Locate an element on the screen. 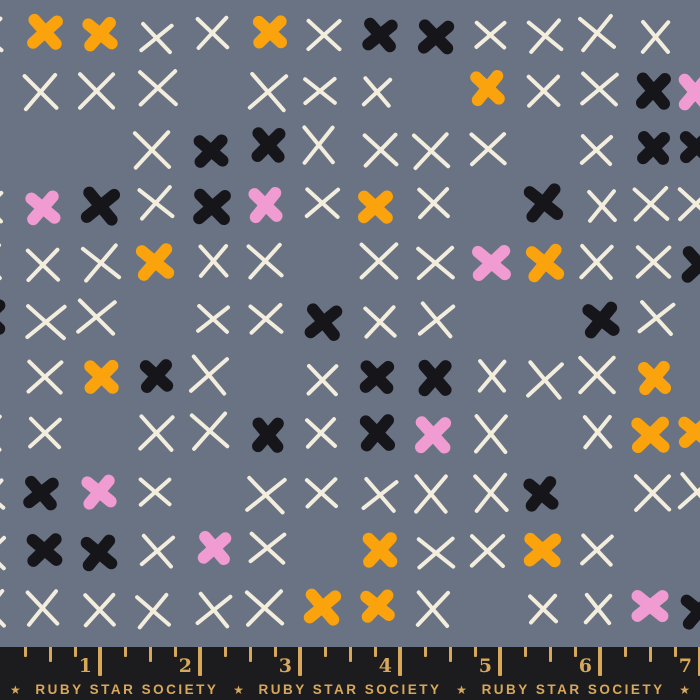  ruler-inch-number: 6 is located at coordinates (585, 666).